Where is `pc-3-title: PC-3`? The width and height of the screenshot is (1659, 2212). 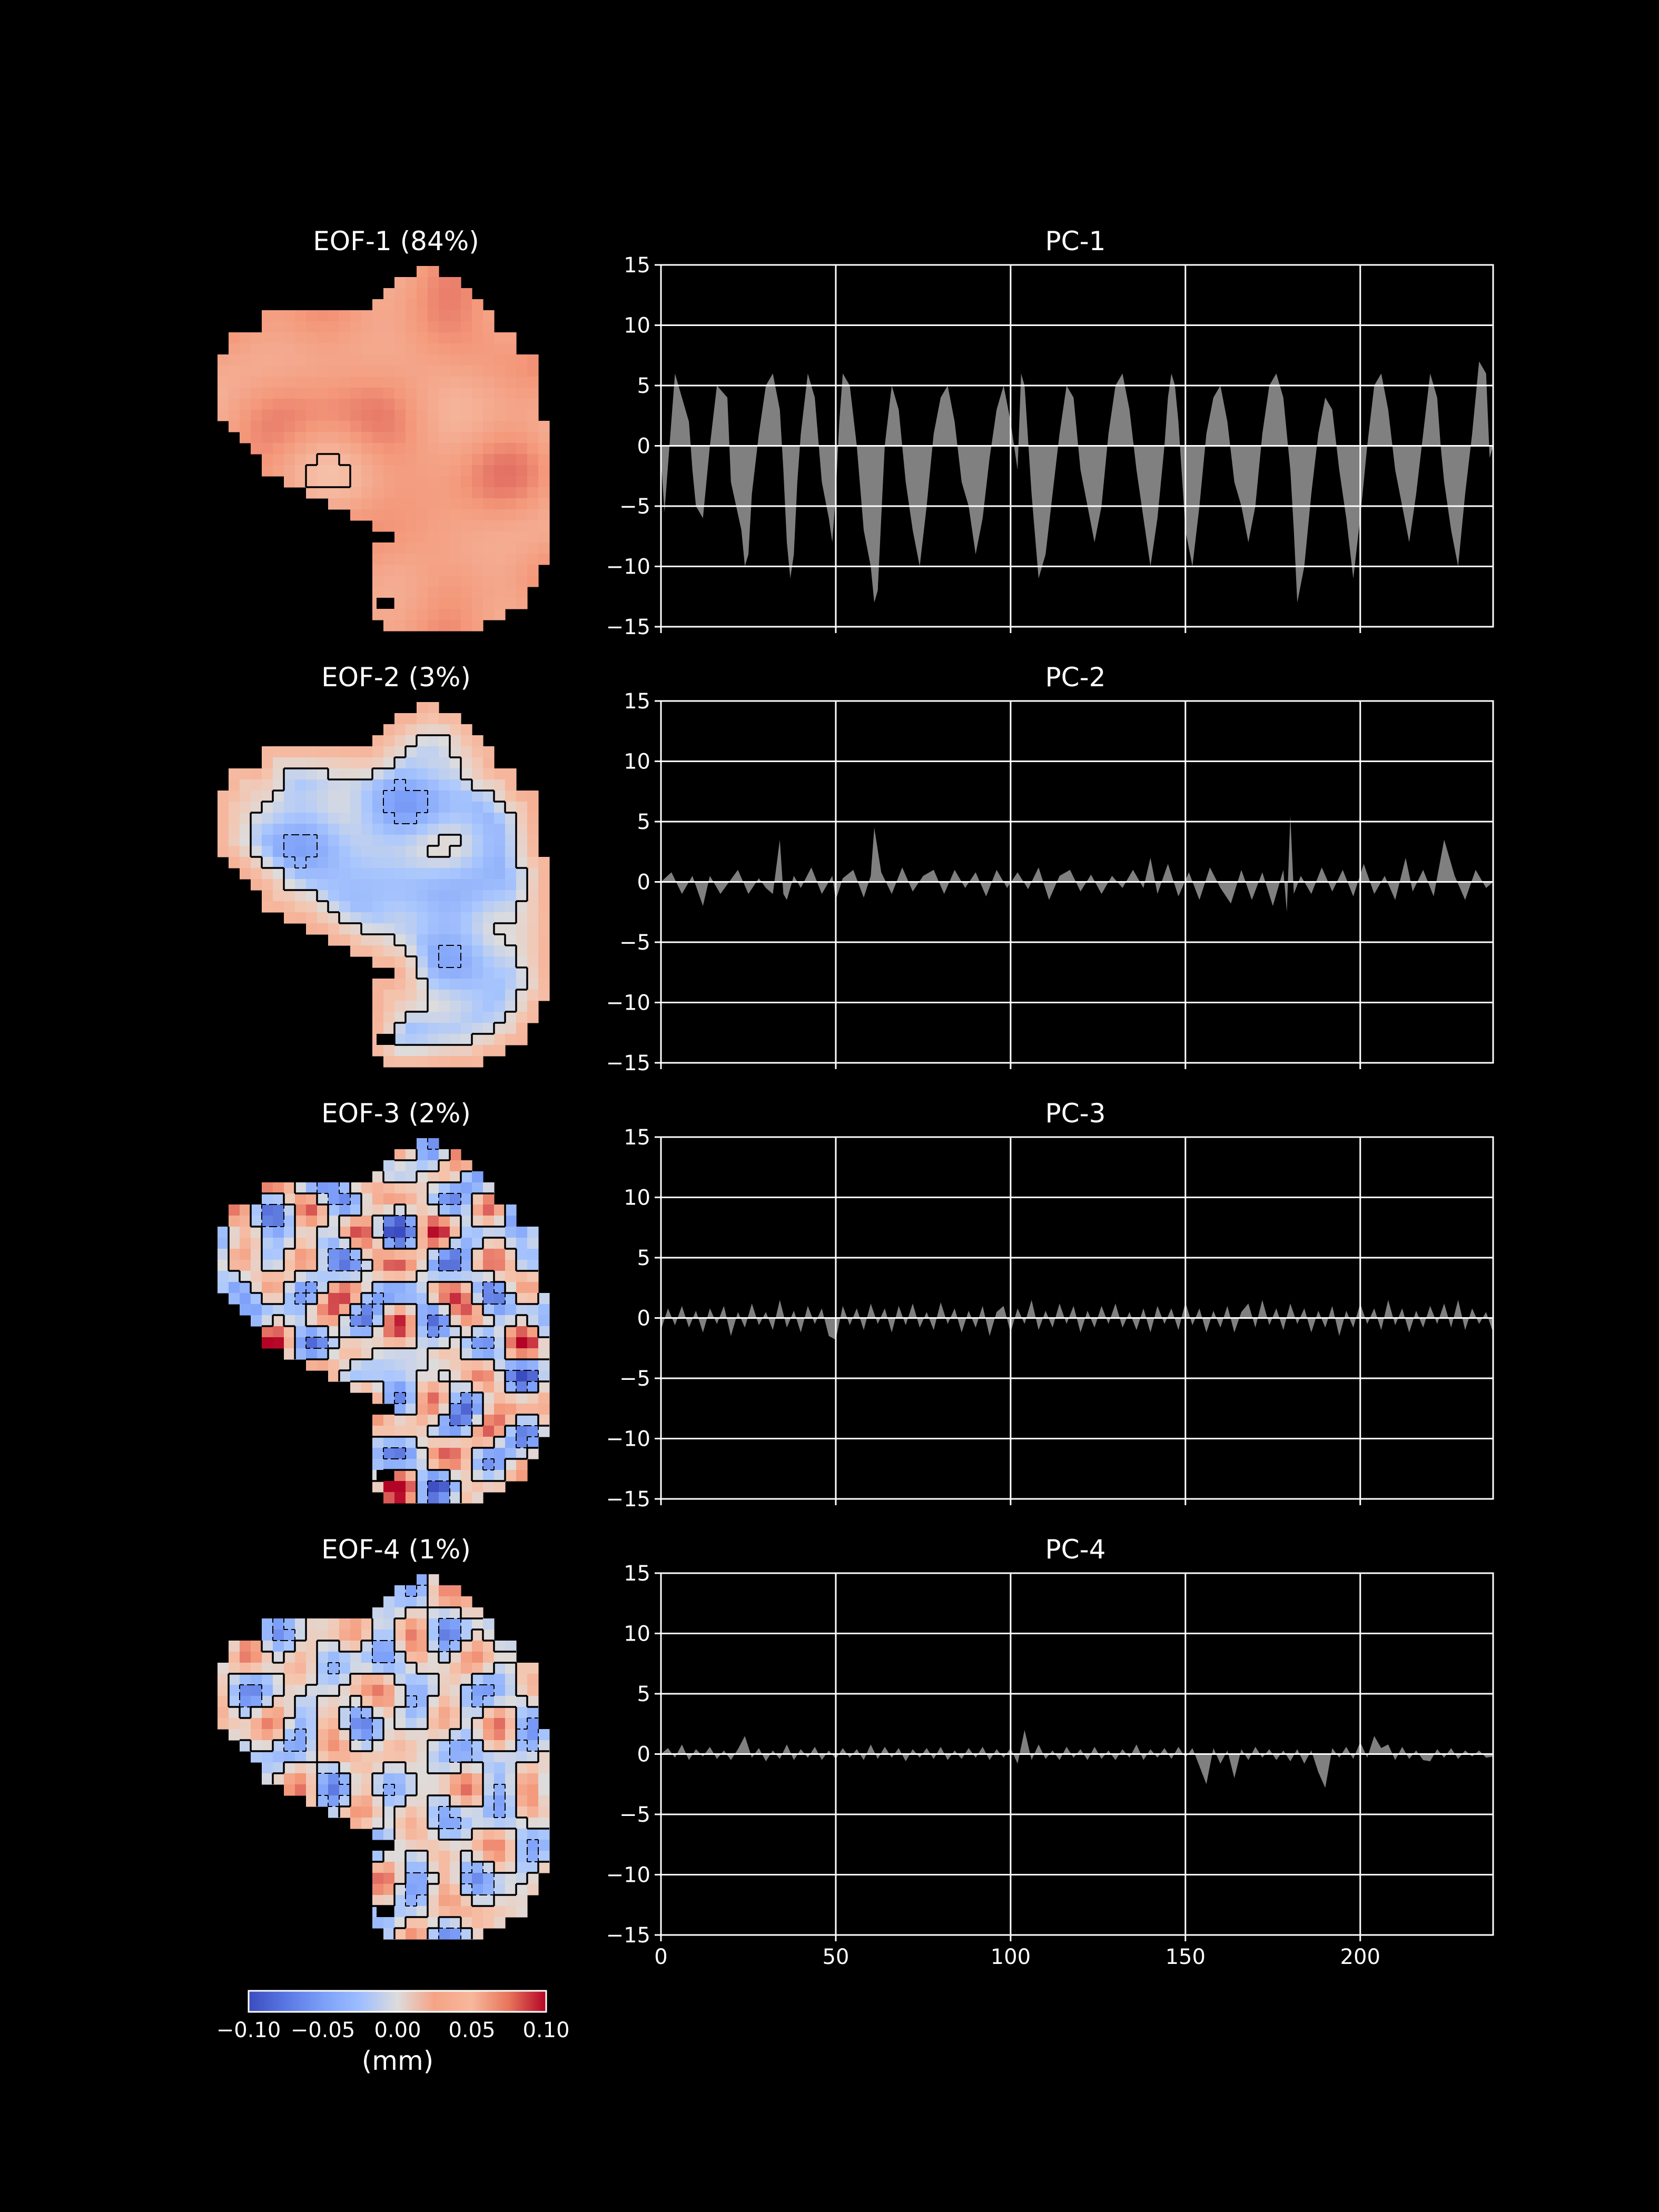 pc-3-title: PC-3 is located at coordinates (1075, 1113).